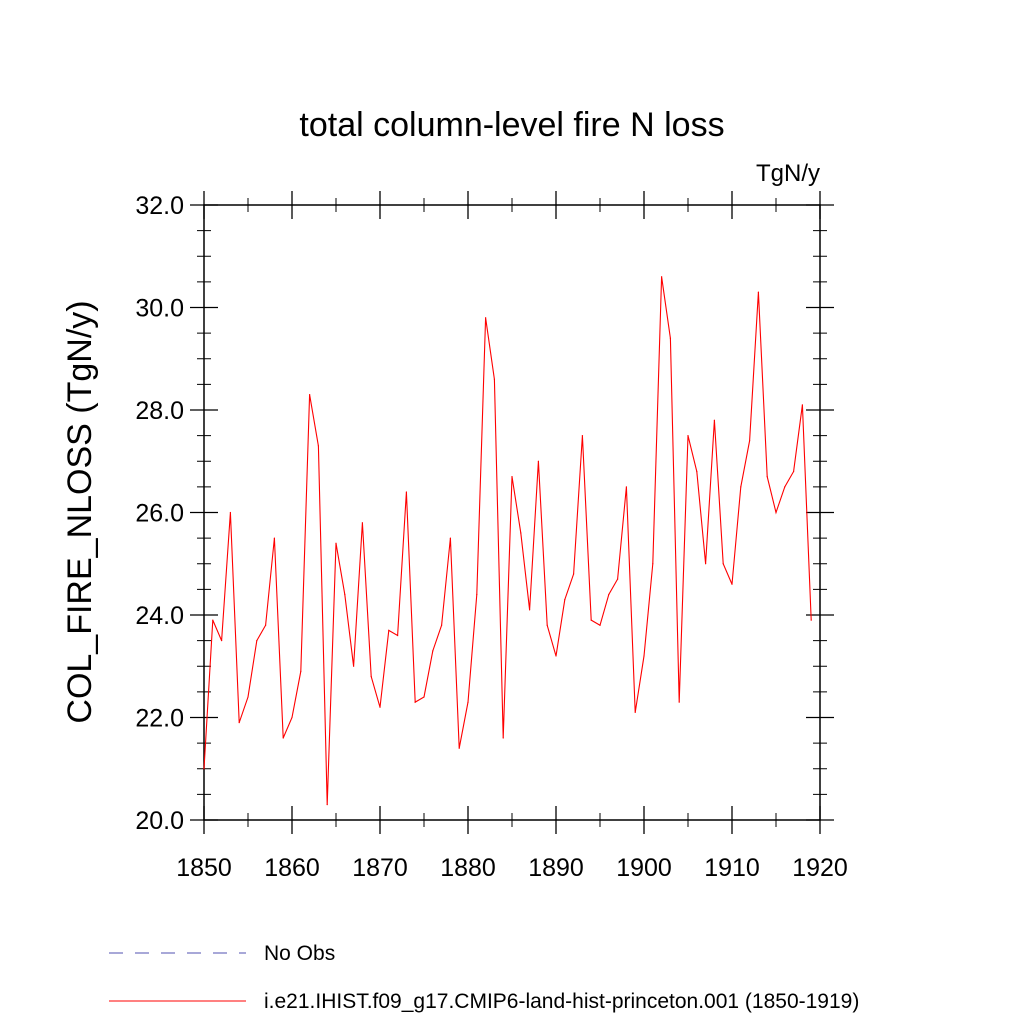 This screenshot has width=1024, height=1024. What do you see at coordinates (159, 206) in the screenshot?
I see `y-tick-label: 32.0` at bounding box center [159, 206].